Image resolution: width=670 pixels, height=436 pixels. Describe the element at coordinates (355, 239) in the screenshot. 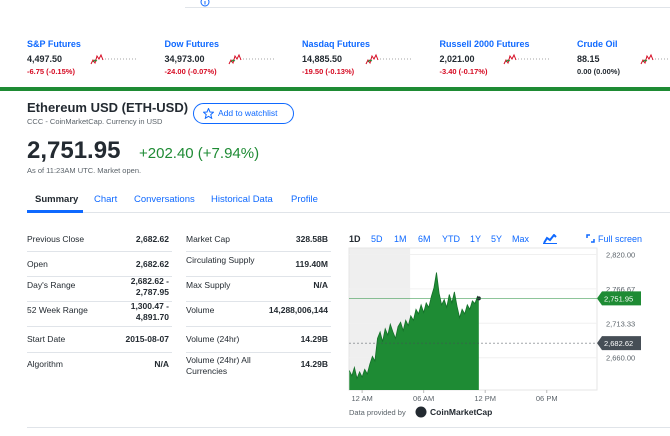

I see `range-button: 1D` at that location.